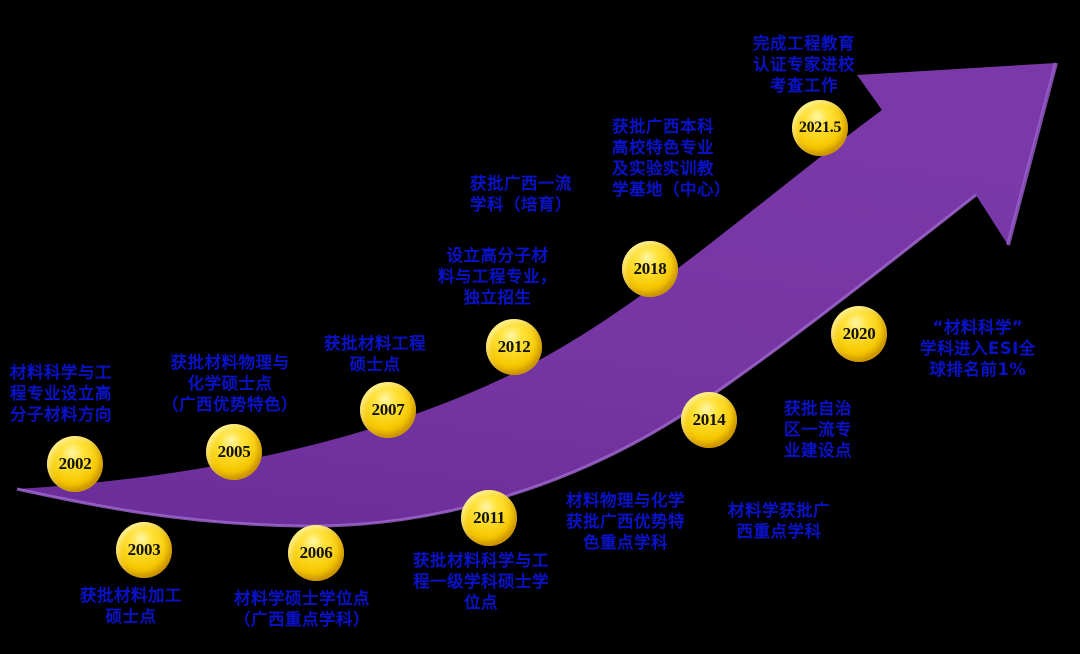  I want to click on year-badge-2021-5: 2021.5, so click(820, 128).